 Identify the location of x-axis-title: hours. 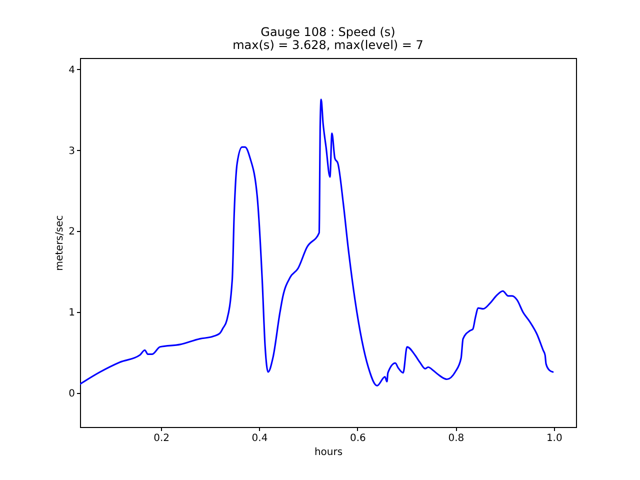
(328, 452).